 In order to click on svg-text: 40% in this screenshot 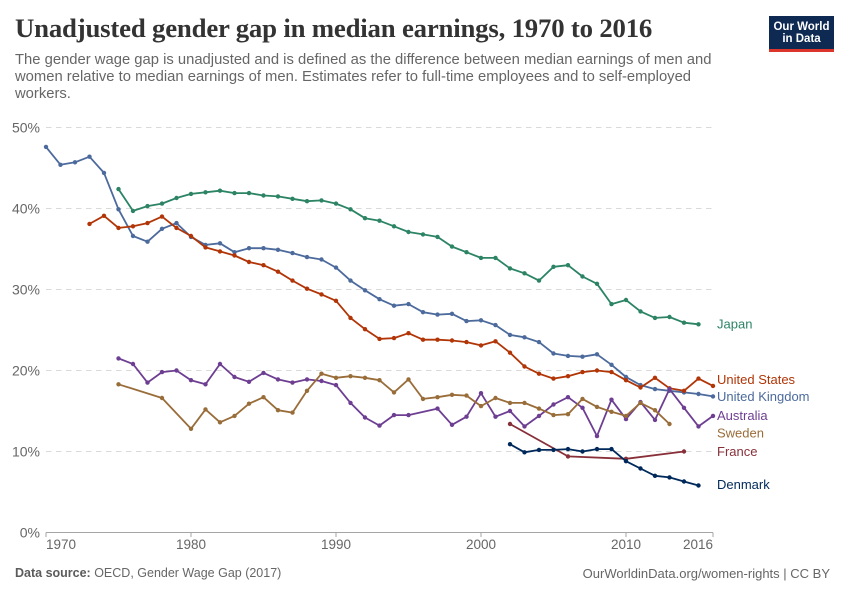, I will do `click(26, 209)`.